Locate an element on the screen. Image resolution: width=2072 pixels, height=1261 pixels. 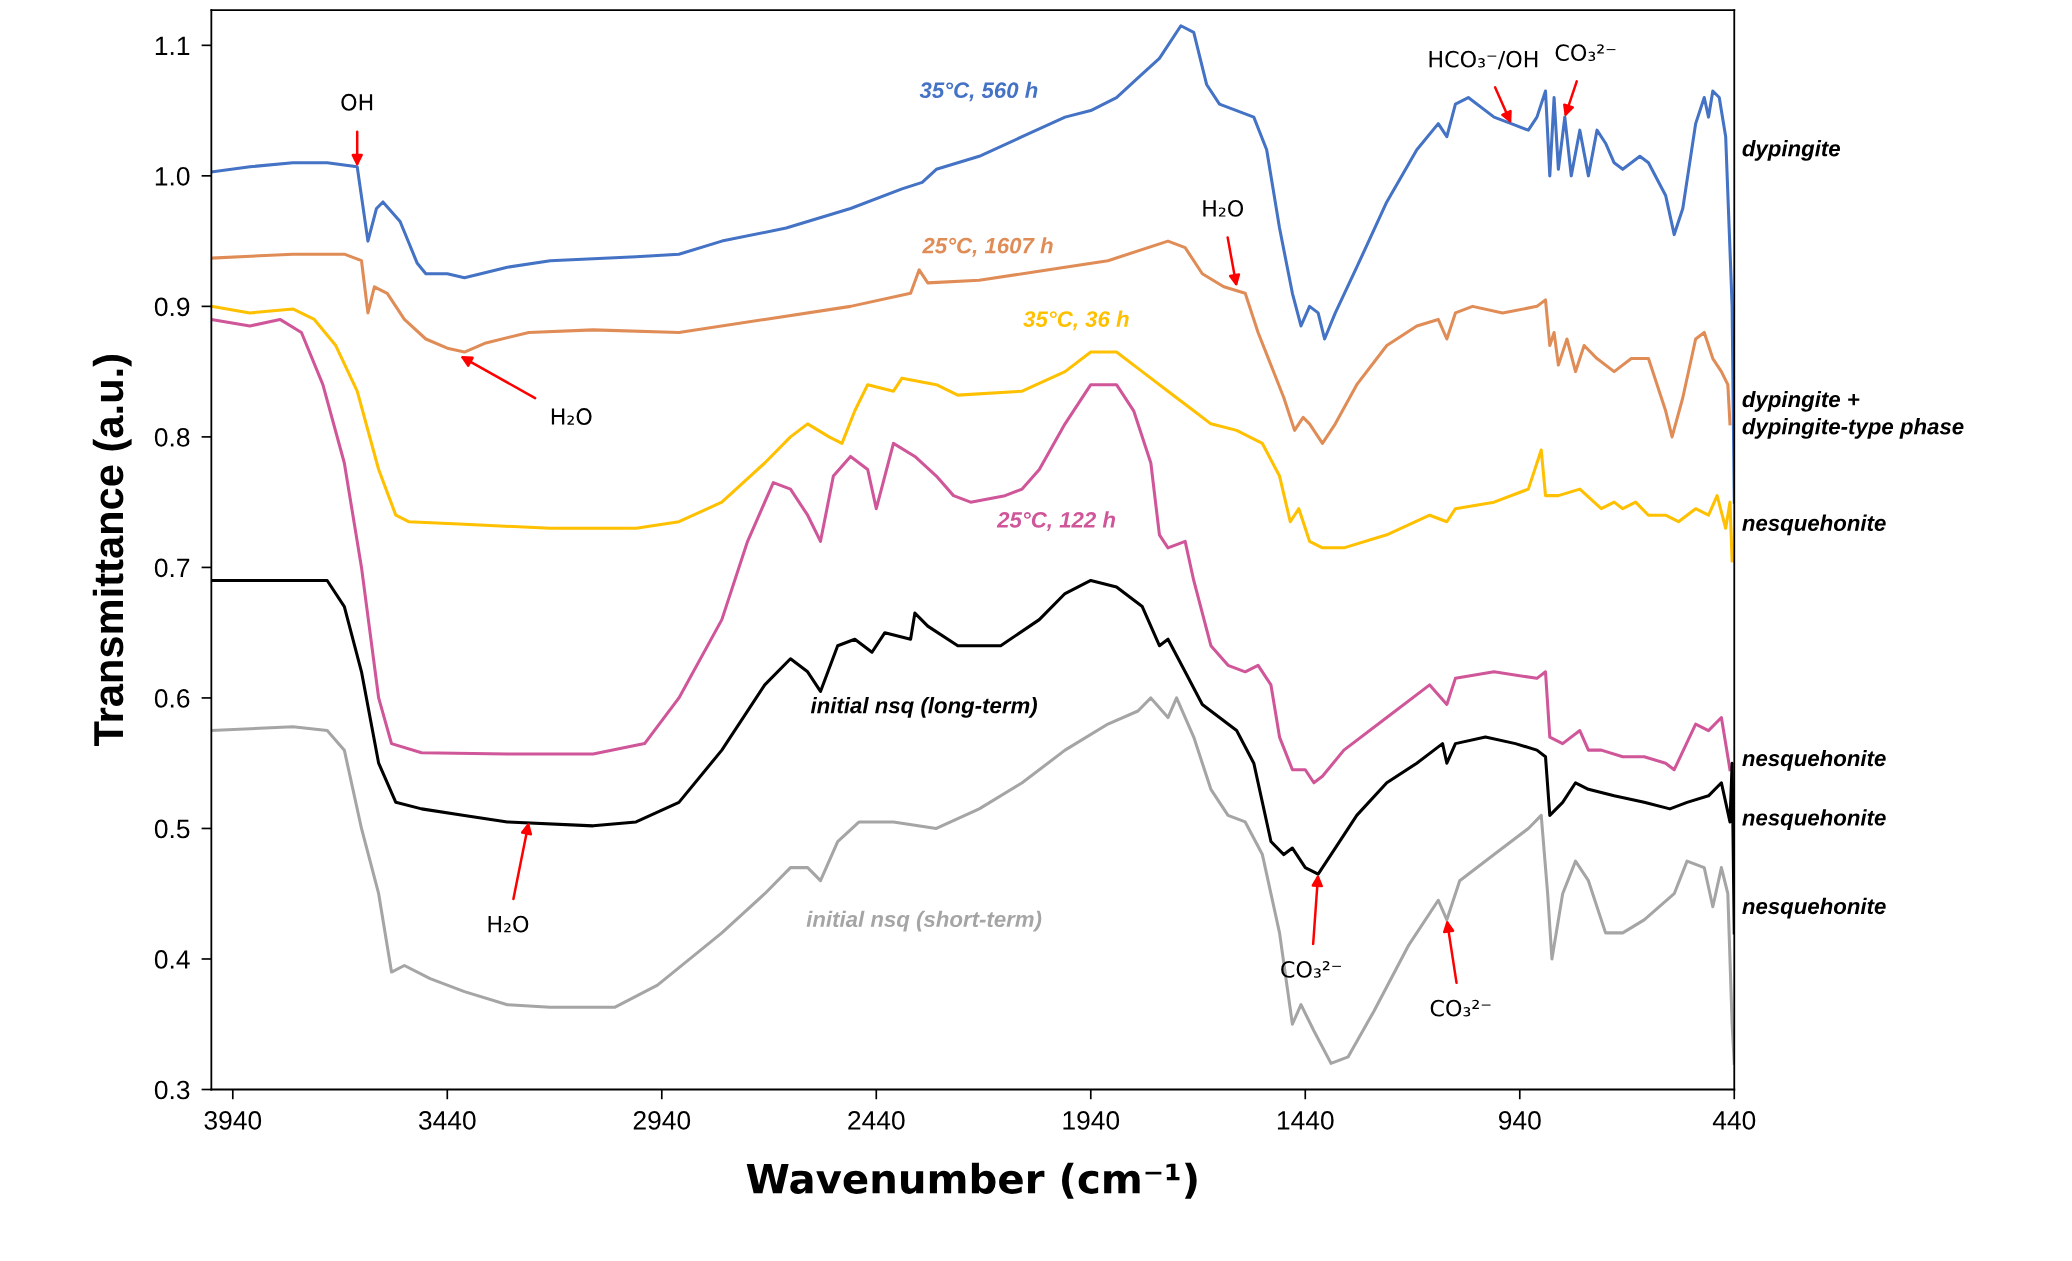
series-label: 25°C, 1607 h is located at coordinates (987, 247).